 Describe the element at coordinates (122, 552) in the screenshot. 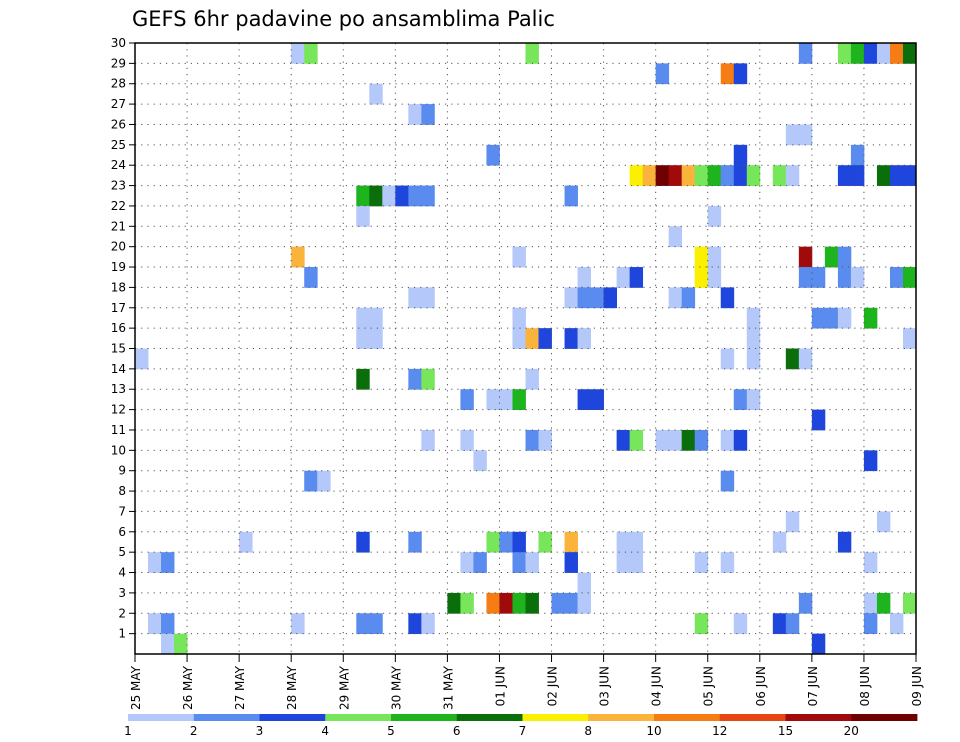

I see `y-tick-label: 5` at that location.